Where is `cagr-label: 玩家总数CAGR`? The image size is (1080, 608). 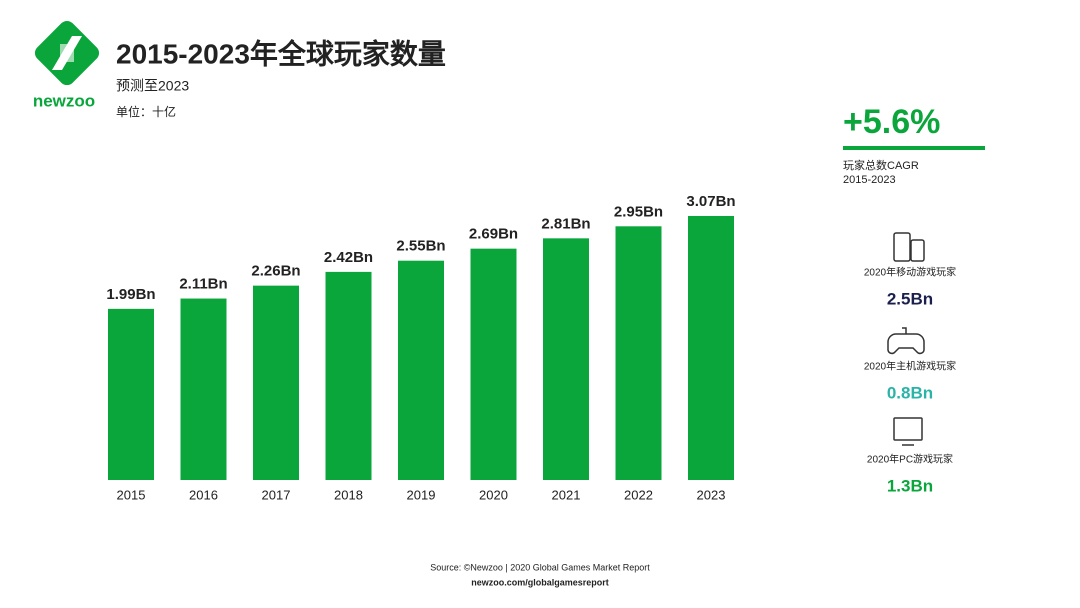
cagr-label: 玩家总数CAGR is located at coordinates (881, 165).